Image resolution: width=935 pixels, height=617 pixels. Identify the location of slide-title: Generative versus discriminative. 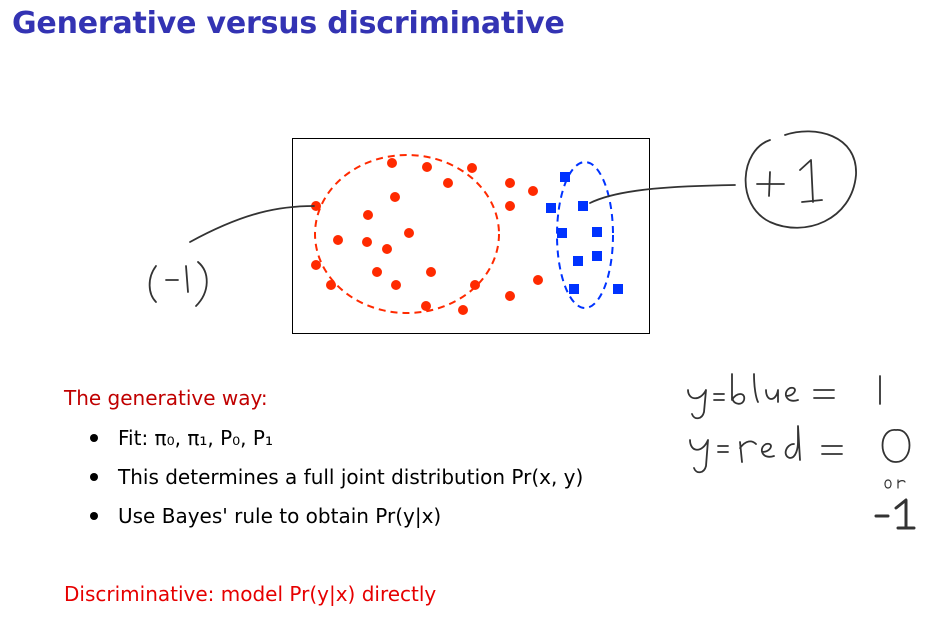
(288, 23).